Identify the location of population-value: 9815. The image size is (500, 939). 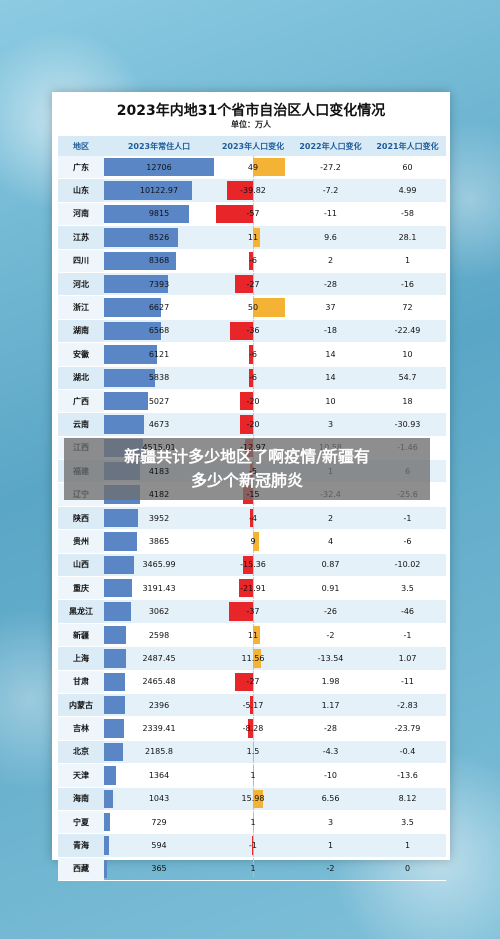
(159, 214).